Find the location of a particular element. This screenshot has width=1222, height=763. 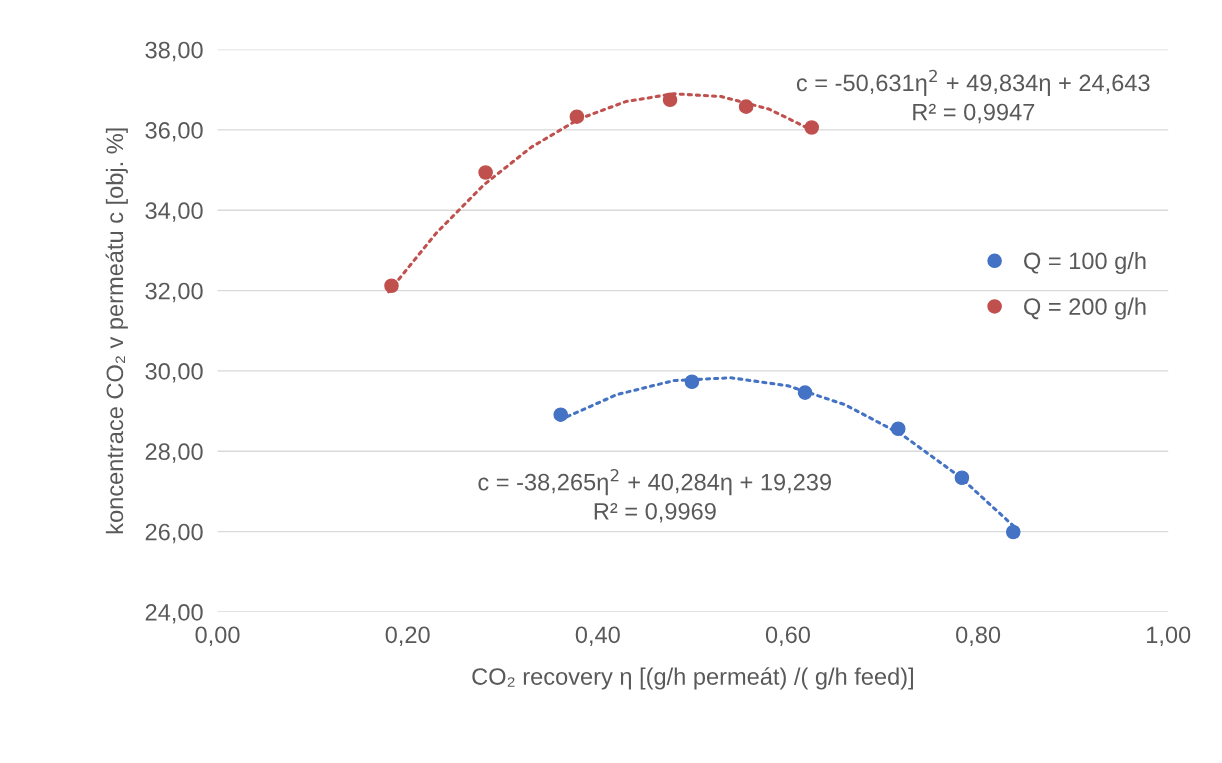

x-tick-label: 0,80 is located at coordinates (978, 636).